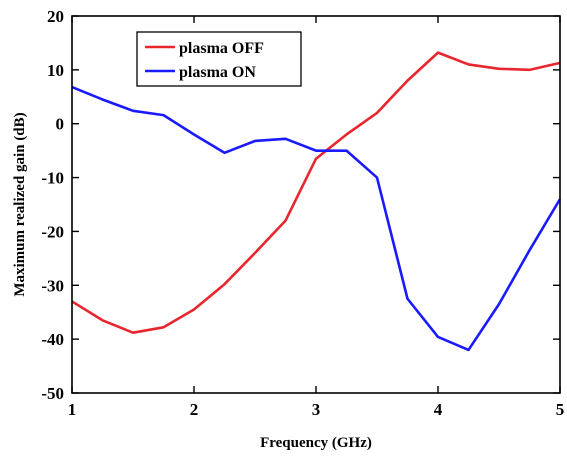 The height and width of the screenshot is (456, 567). What do you see at coordinates (52, 231) in the screenshot?
I see `y-tick-label: -20` at bounding box center [52, 231].